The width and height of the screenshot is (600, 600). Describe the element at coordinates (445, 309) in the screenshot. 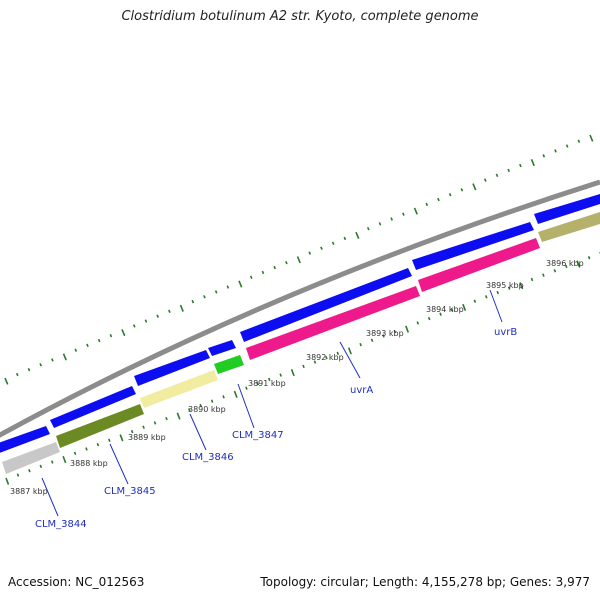

I see `tick-label: 3894 kbp` at that location.